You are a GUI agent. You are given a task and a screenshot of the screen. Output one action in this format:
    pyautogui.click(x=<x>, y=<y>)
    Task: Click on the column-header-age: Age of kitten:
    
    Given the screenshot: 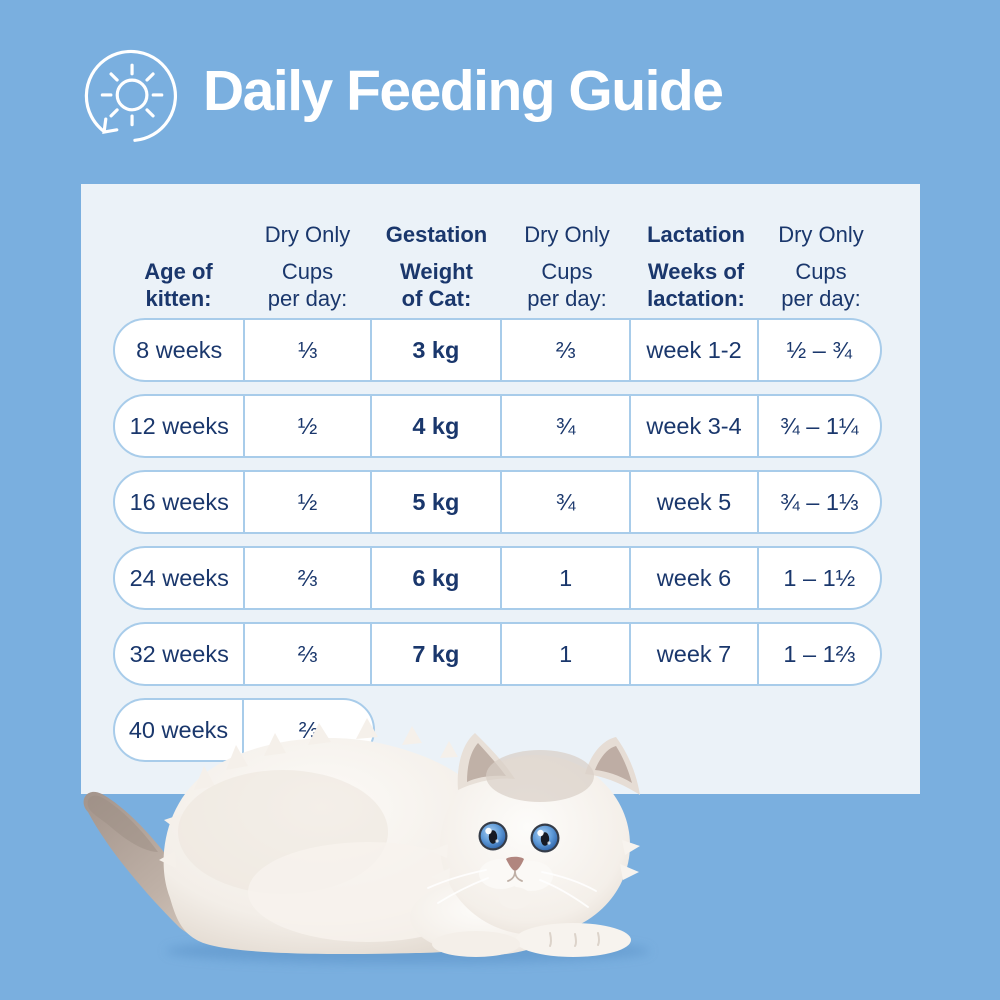 What is the action you would take?
    pyautogui.click(x=178, y=285)
    